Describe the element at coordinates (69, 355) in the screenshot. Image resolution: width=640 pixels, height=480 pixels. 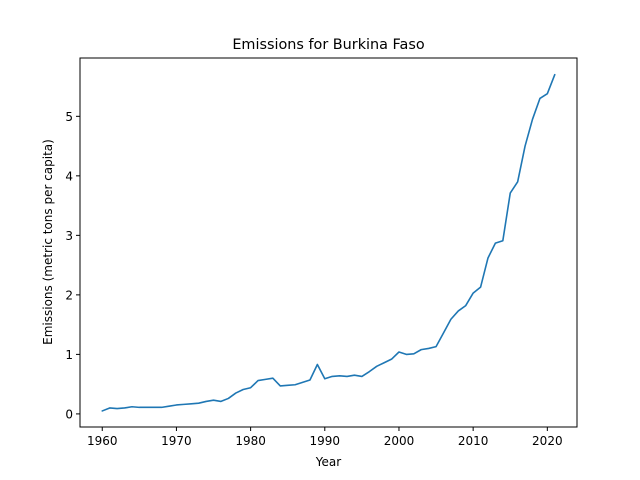
I see `y-tick-label: 1` at that location.